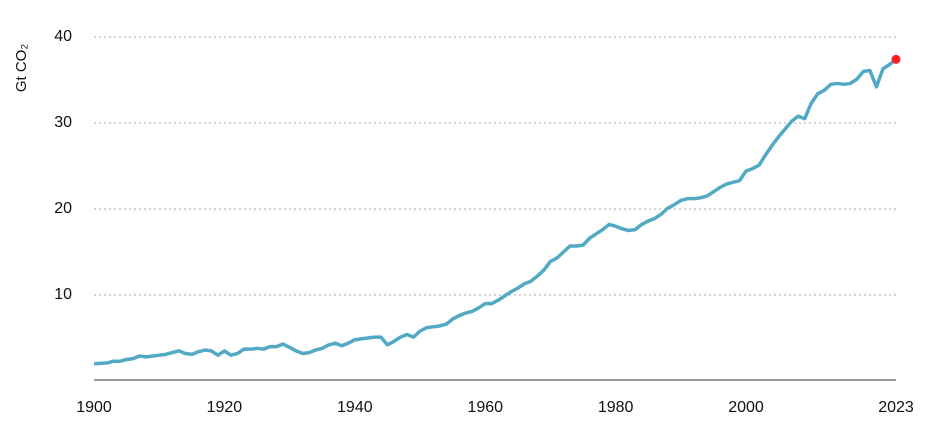  Describe the element at coordinates (485, 407) in the screenshot. I see `x-tick-label: 1960` at that location.